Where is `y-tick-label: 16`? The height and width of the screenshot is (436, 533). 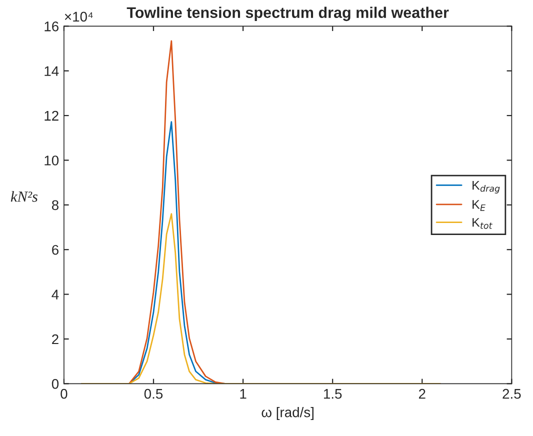 y-tick-label: 16 is located at coordinates (51, 26).